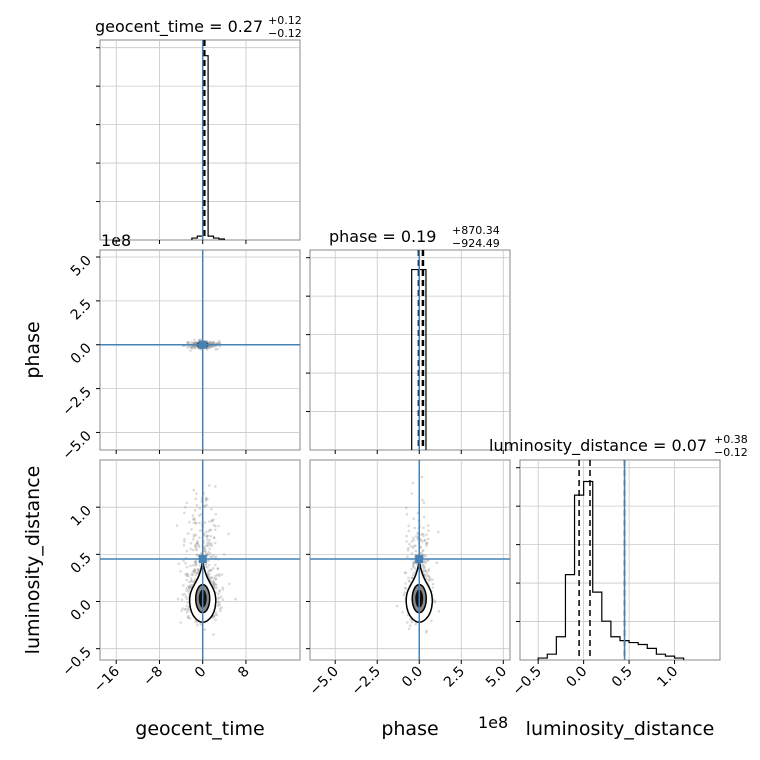 This screenshot has height=760, width=760. What do you see at coordinates (496, 677) in the screenshot?
I see `tick-label-phase: 5.0` at bounding box center [496, 677].